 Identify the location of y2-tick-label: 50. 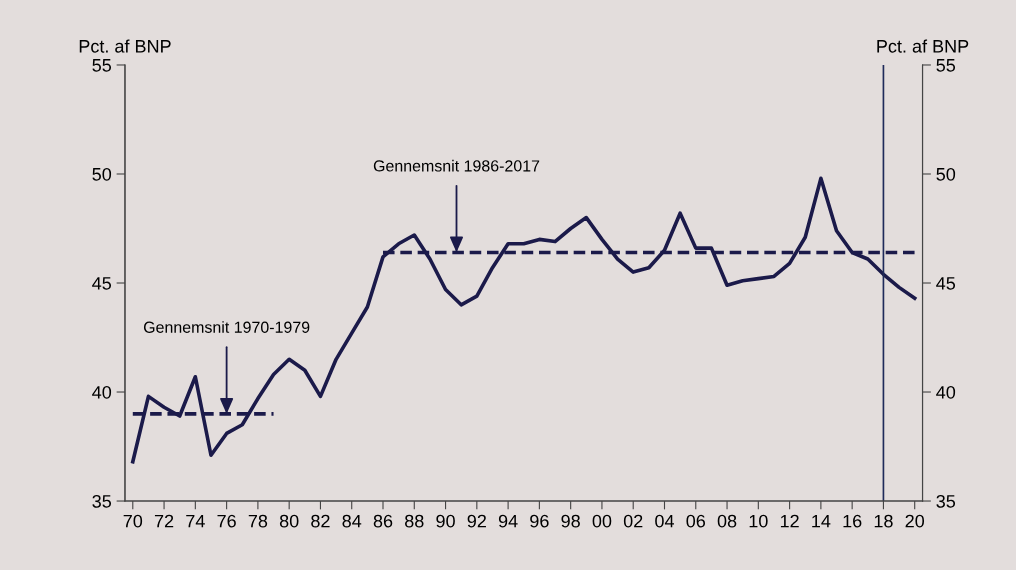
(946, 174).